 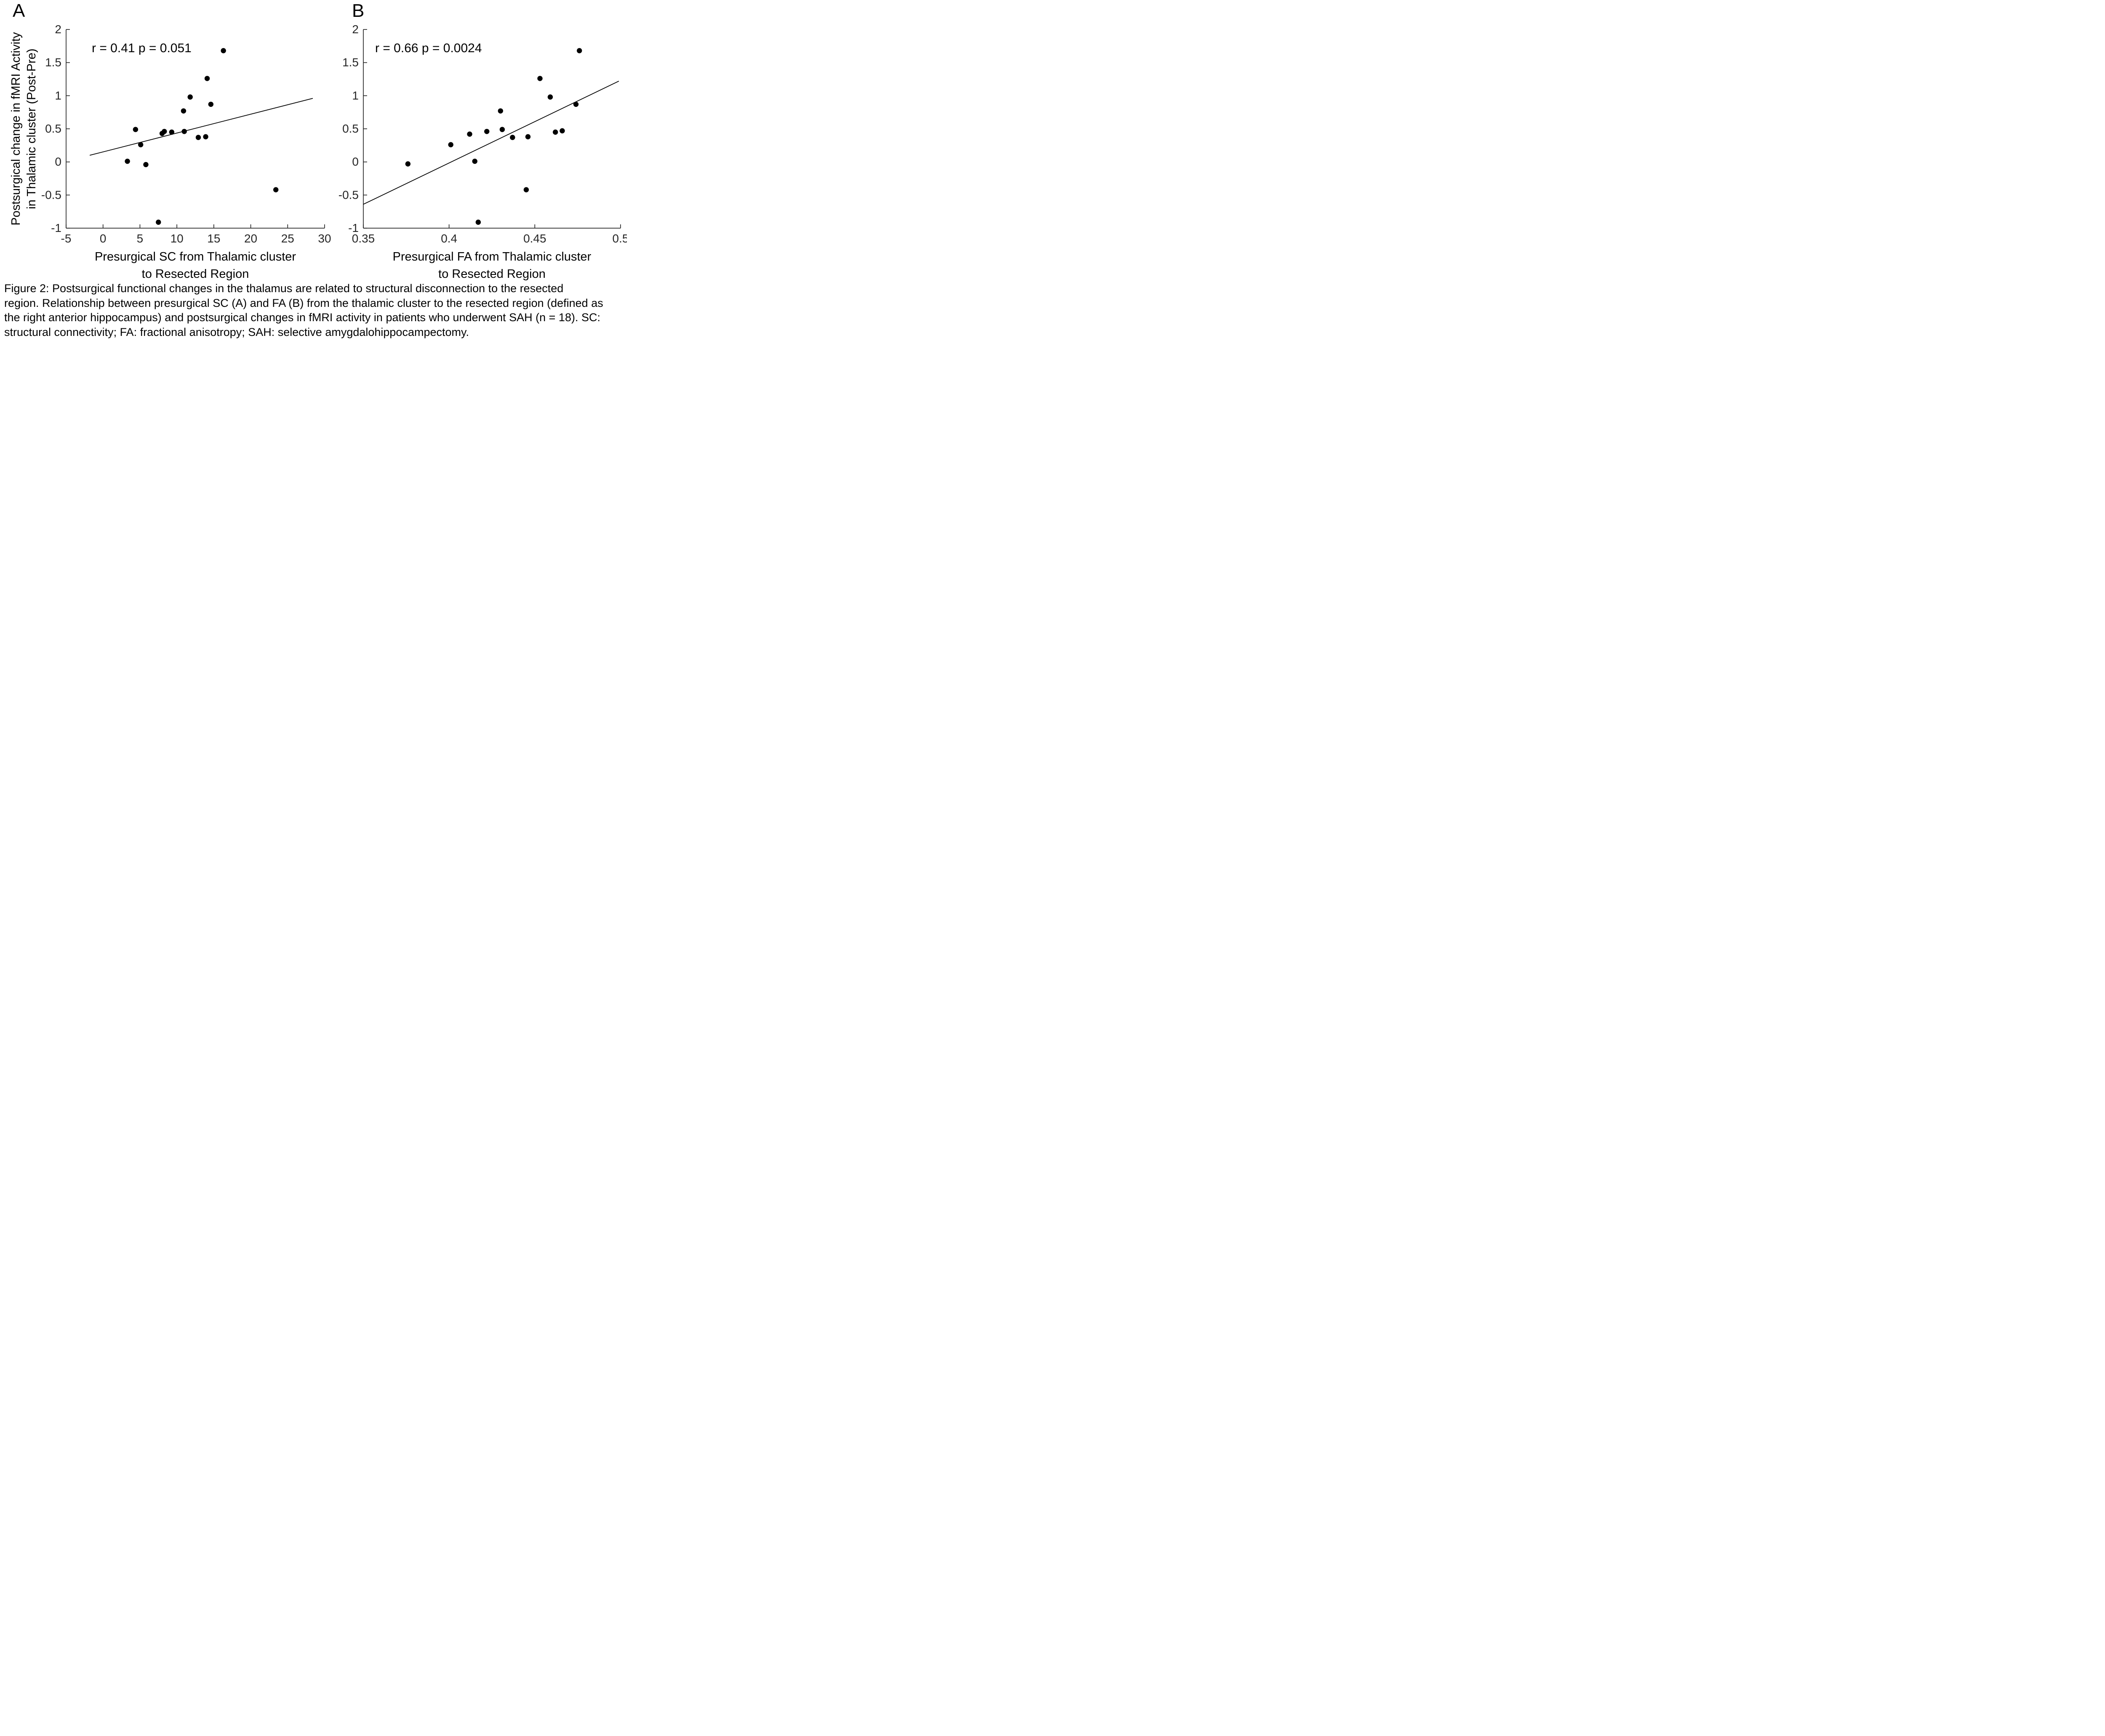 I want to click on correlation-annotation-b: r = 0.66 p = 0.0024, so click(x=428, y=48).